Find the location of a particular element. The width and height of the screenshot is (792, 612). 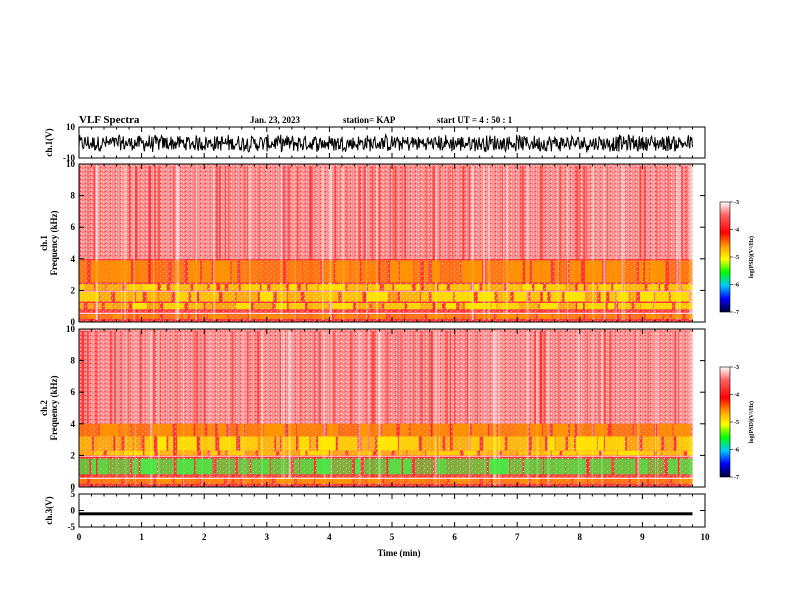

x-tick-label: 2 is located at coordinates (204, 537).